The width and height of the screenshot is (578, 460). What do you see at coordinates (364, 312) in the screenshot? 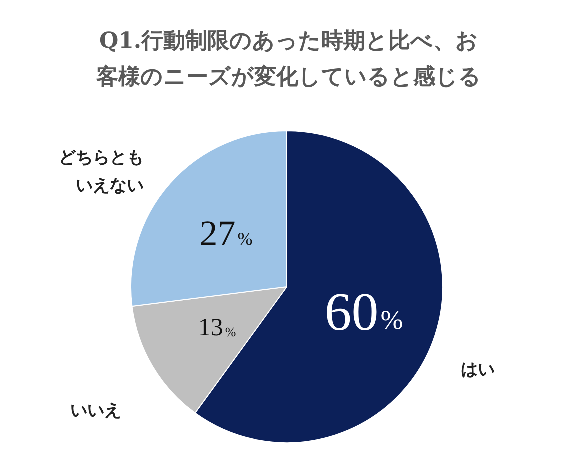
I see `data-label: 60%` at bounding box center [364, 312].